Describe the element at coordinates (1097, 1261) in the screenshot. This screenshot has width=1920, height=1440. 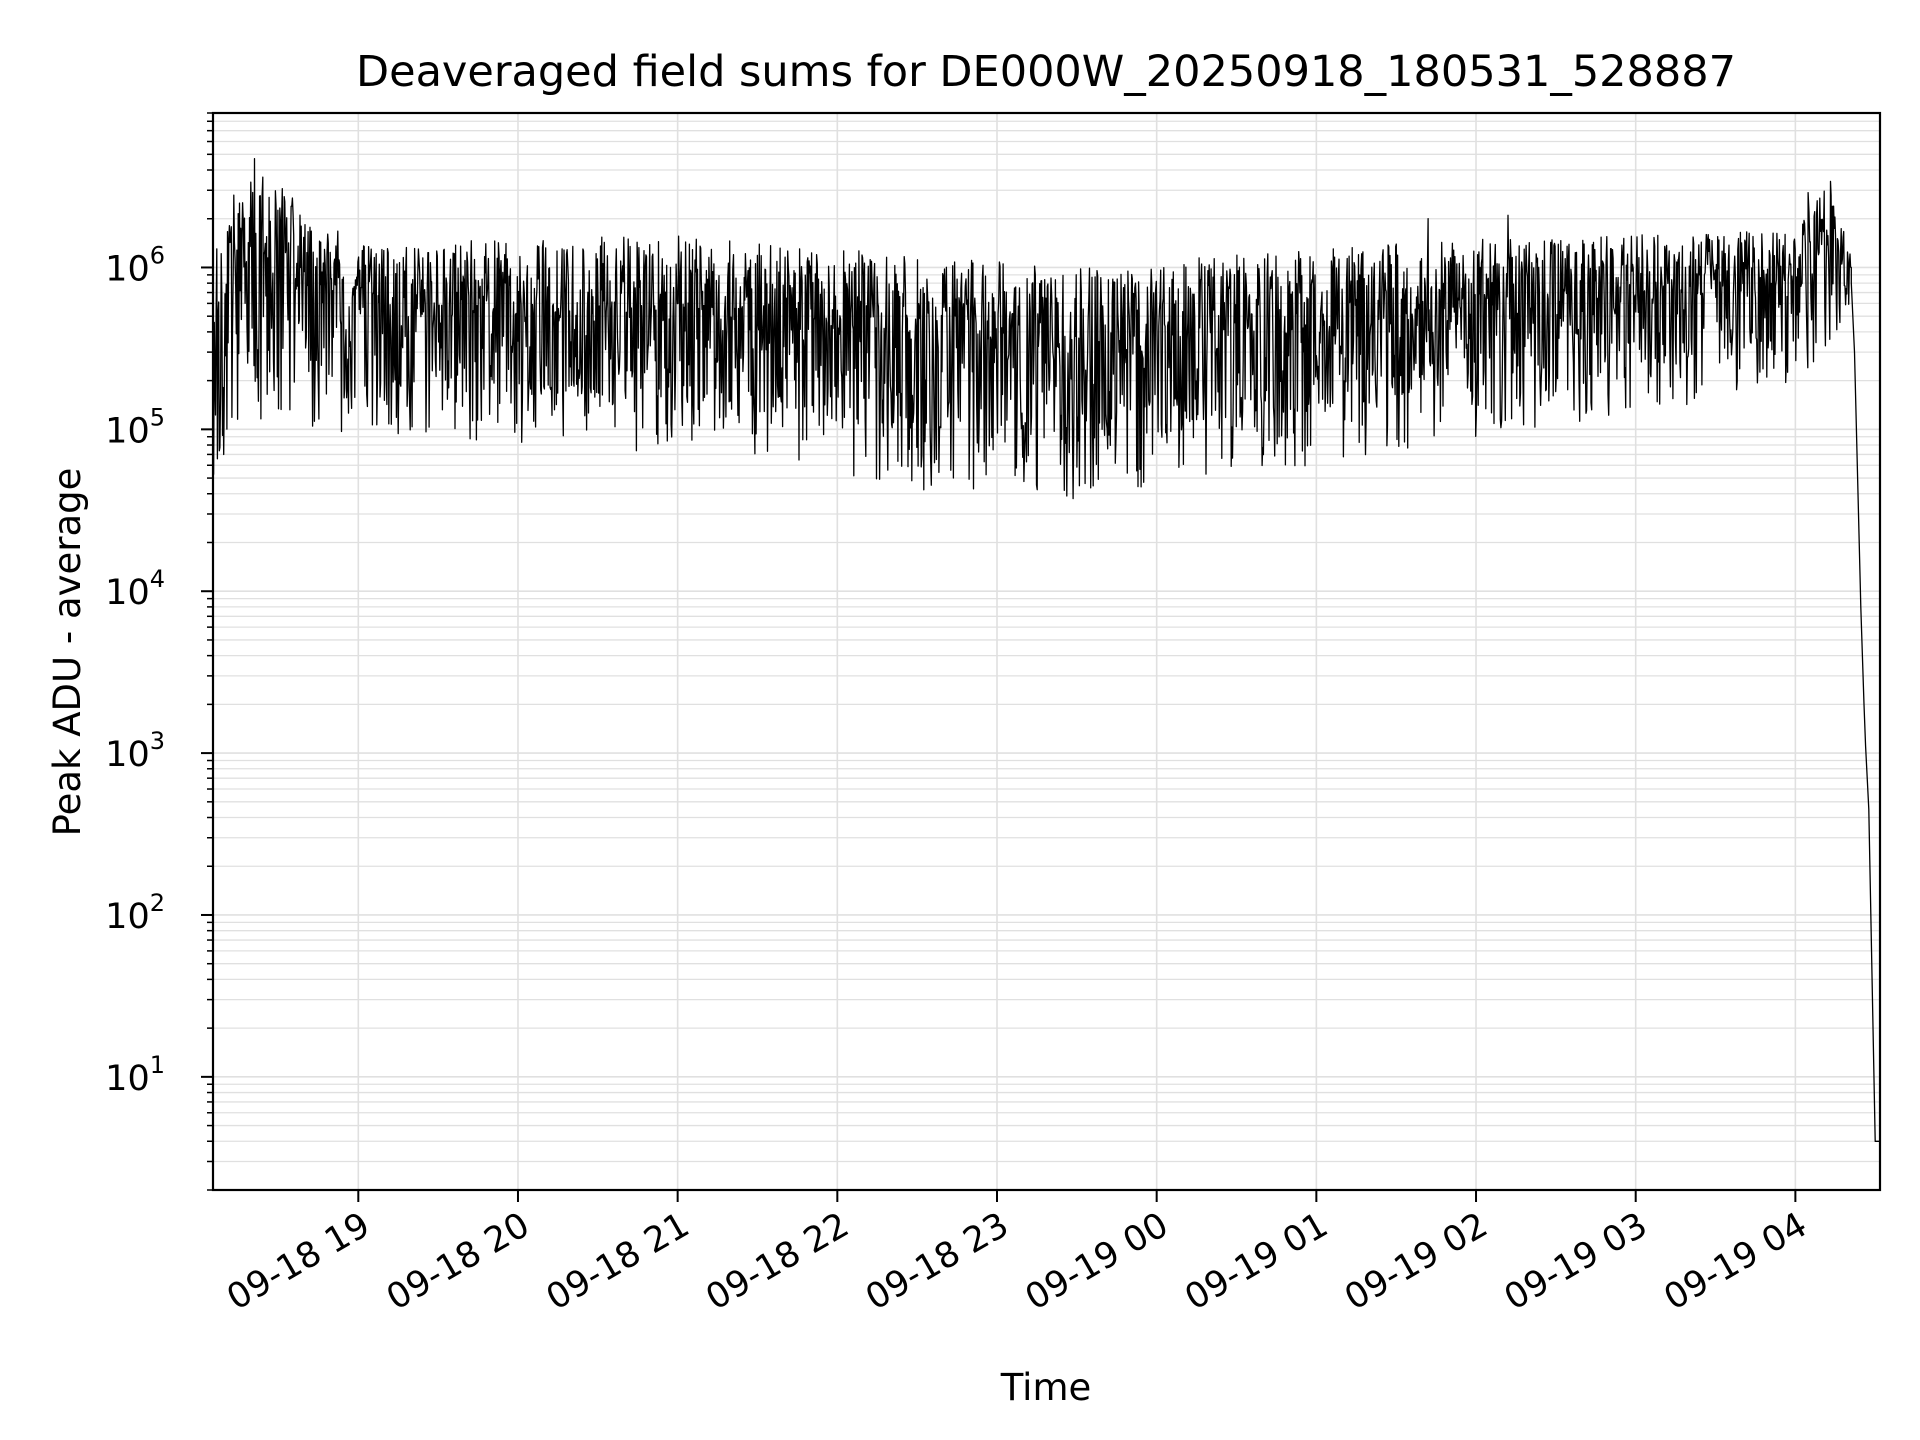
I see `x-tick-label: 09-19 00` at that location.